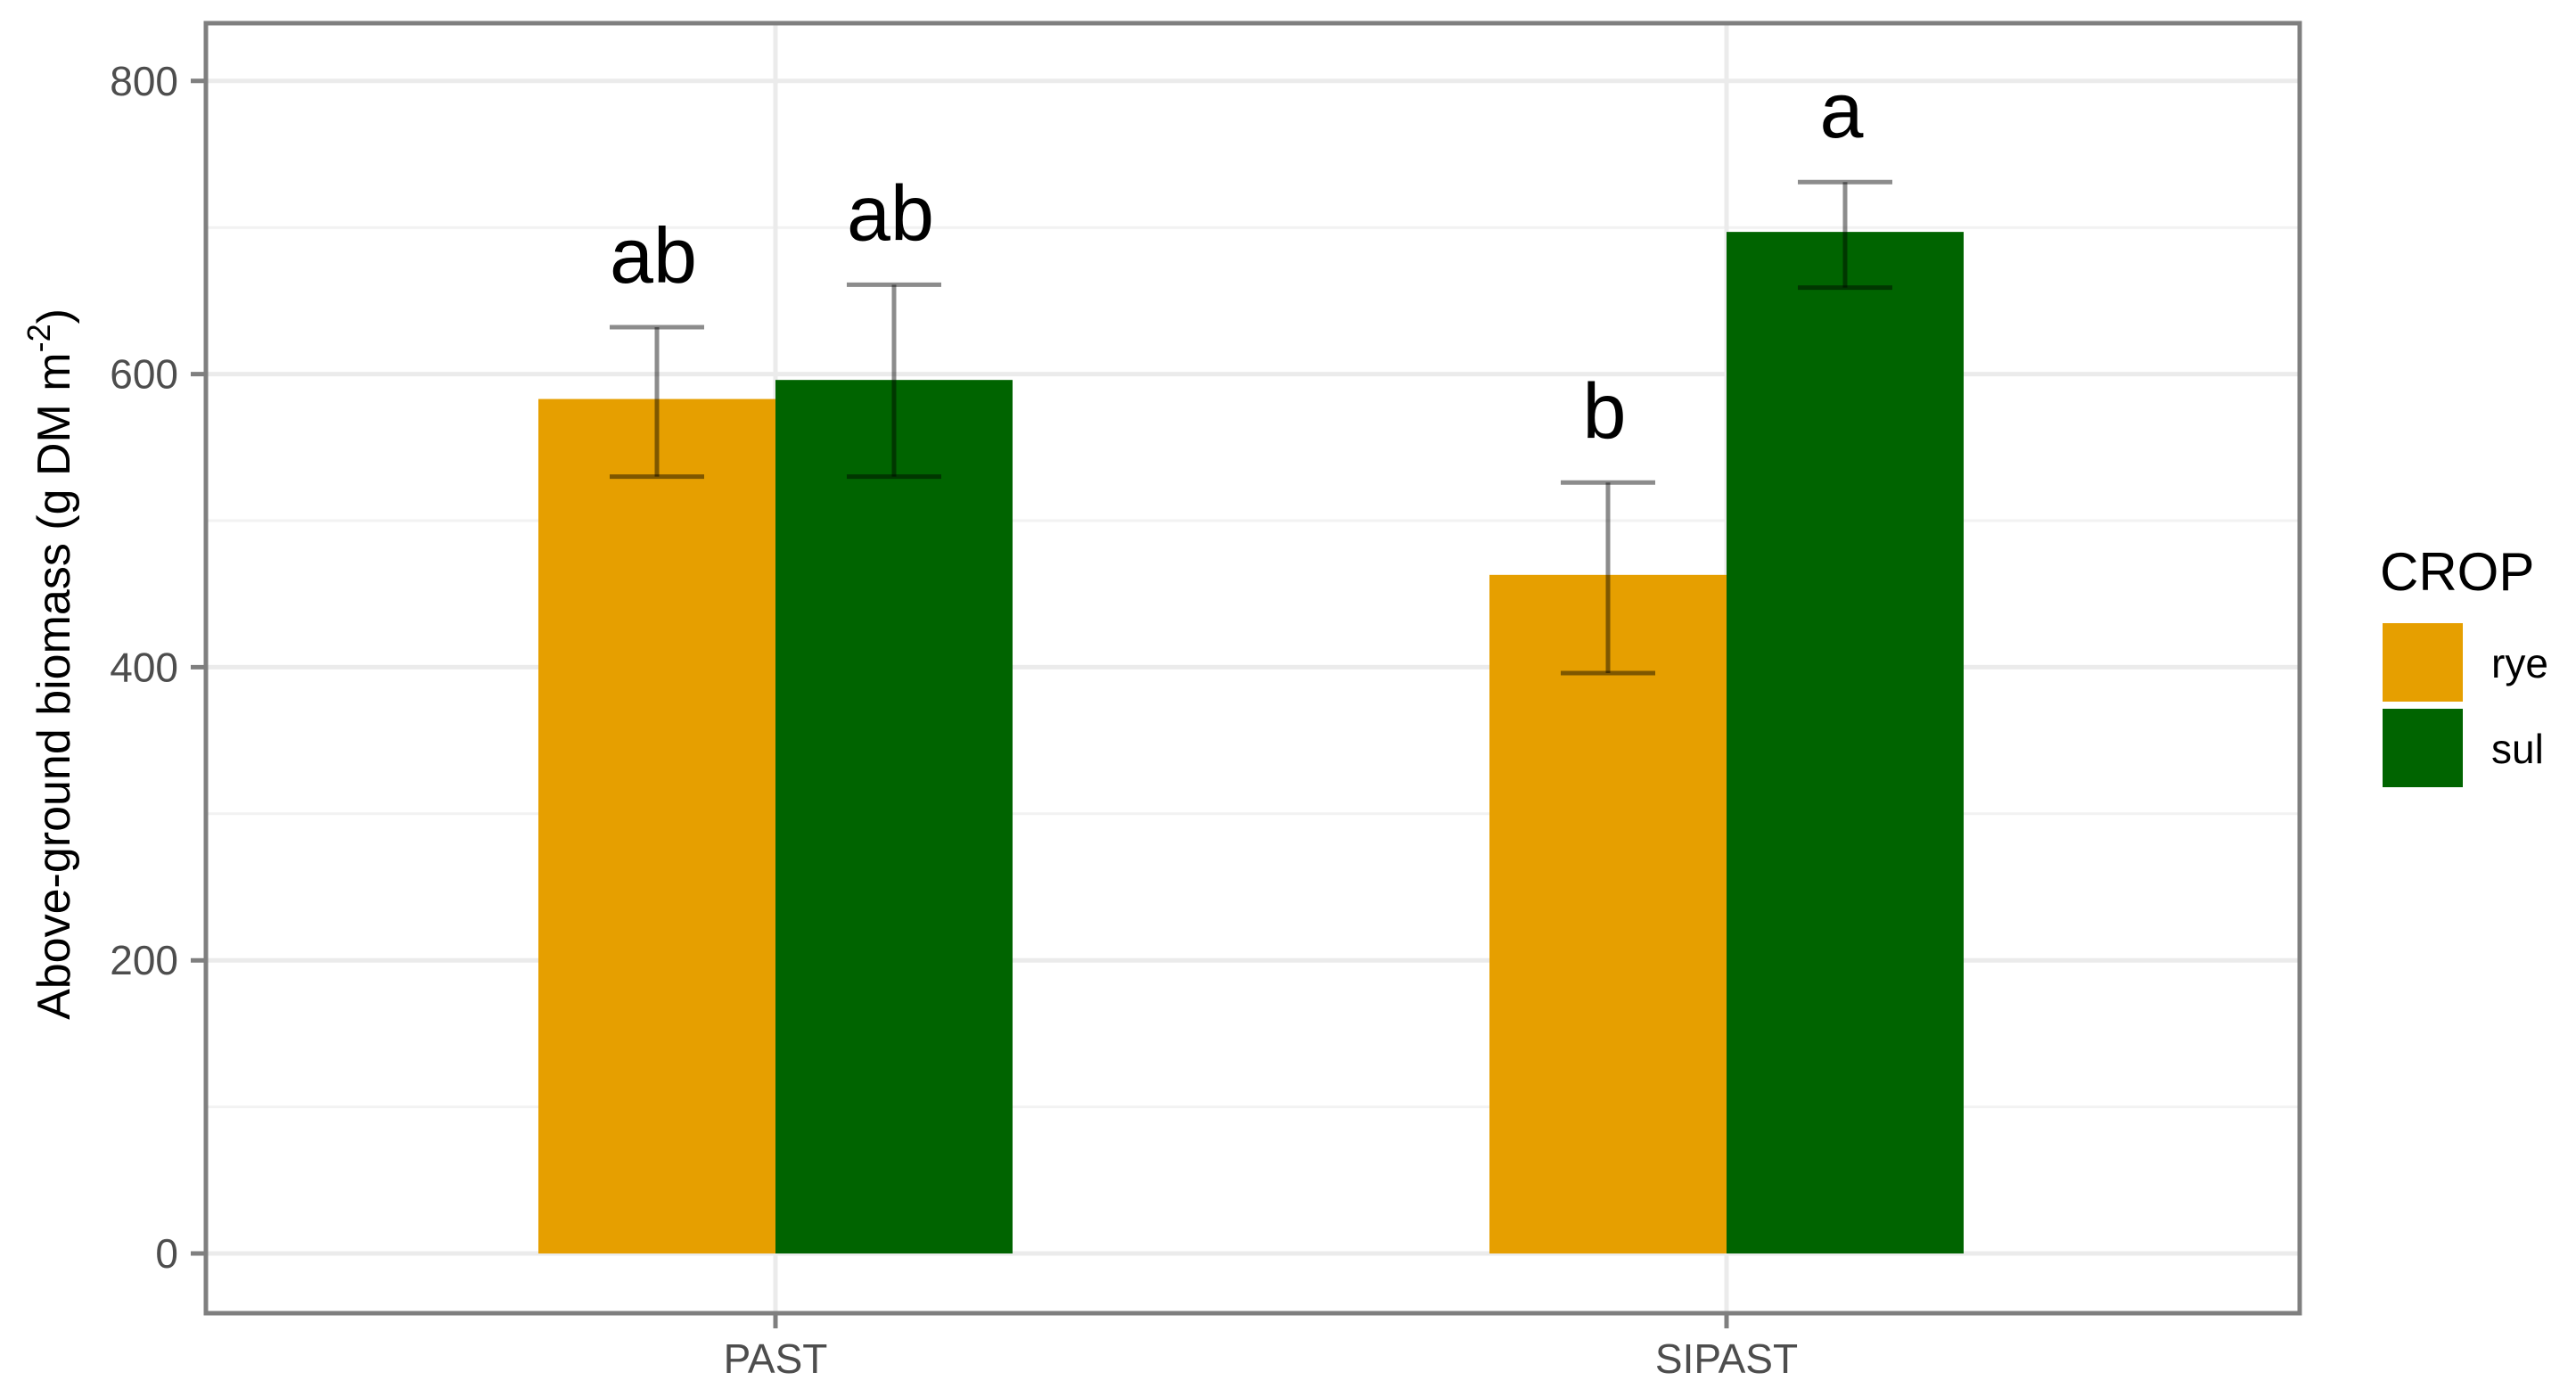 The image size is (2576, 1397). Describe the element at coordinates (657, 826) in the screenshot. I see `bar-rye-past` at that location.